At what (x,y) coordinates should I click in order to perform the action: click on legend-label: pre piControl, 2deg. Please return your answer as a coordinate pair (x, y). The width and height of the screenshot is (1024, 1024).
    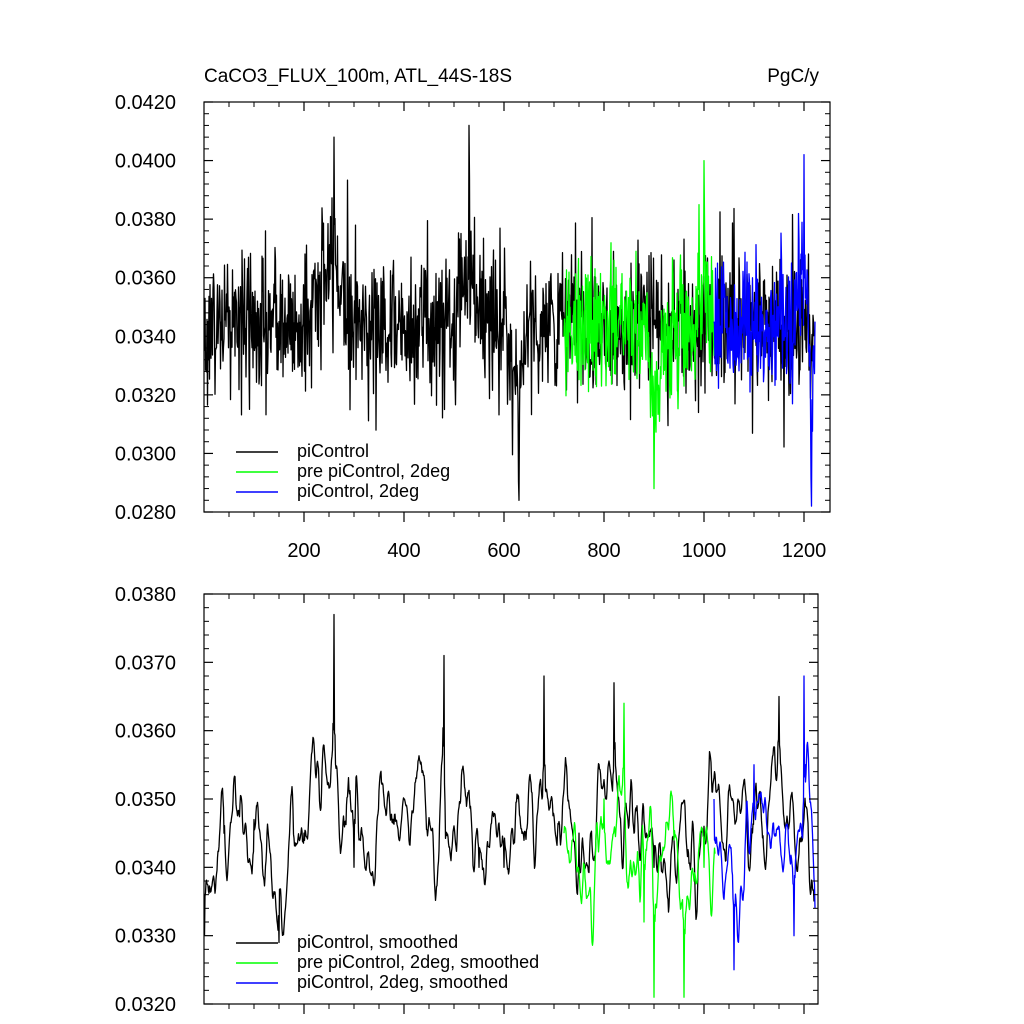
    Looking at the image, I should click on (373, 471).